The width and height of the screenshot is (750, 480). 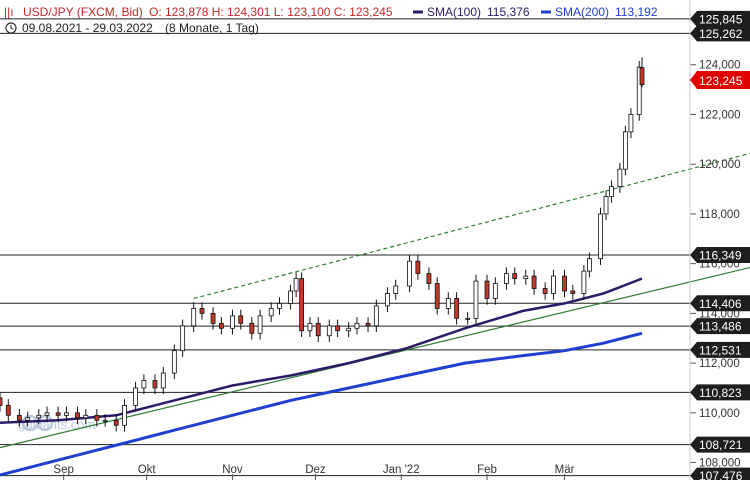 What do you see at coordinates (454, 12) in the screenshot?
I see `sma100-legend-label: SMA(100)` at bounding box center [454, 12].